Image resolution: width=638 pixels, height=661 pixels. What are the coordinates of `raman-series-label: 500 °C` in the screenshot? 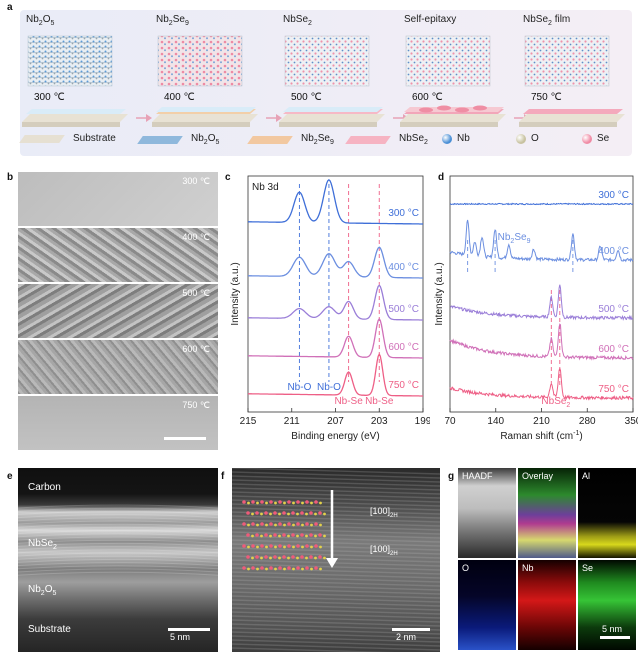 It's located at (613, 309).